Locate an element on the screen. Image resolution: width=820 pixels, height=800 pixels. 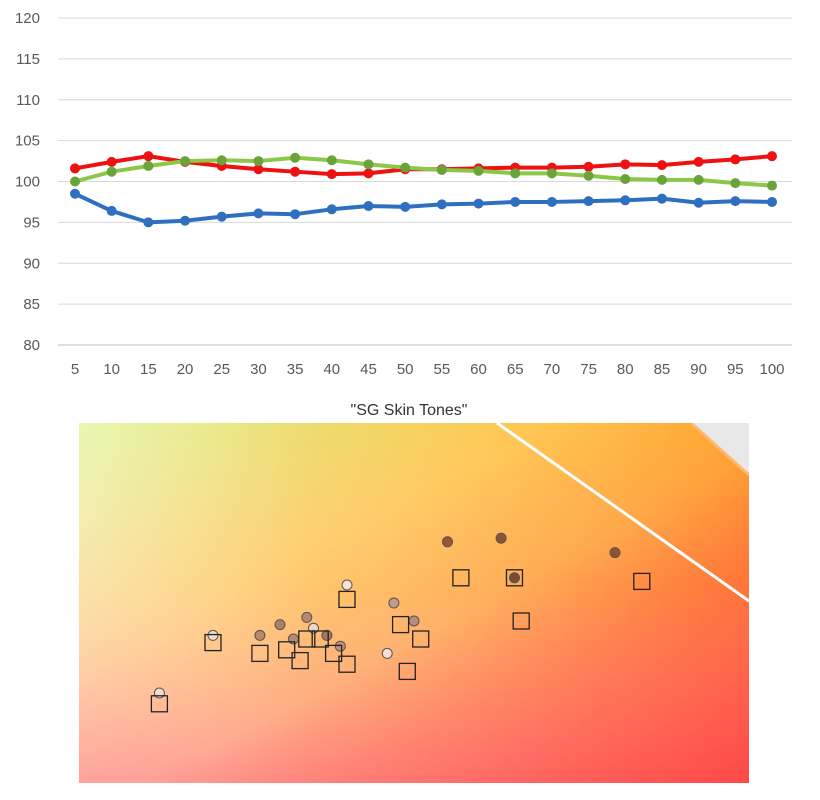
x-axis-ticks: 5 10 15 20 25 30 35 40 45 50 55 60 65 70 75 80 85 90 95 100 is located at coordinates (428, 369).